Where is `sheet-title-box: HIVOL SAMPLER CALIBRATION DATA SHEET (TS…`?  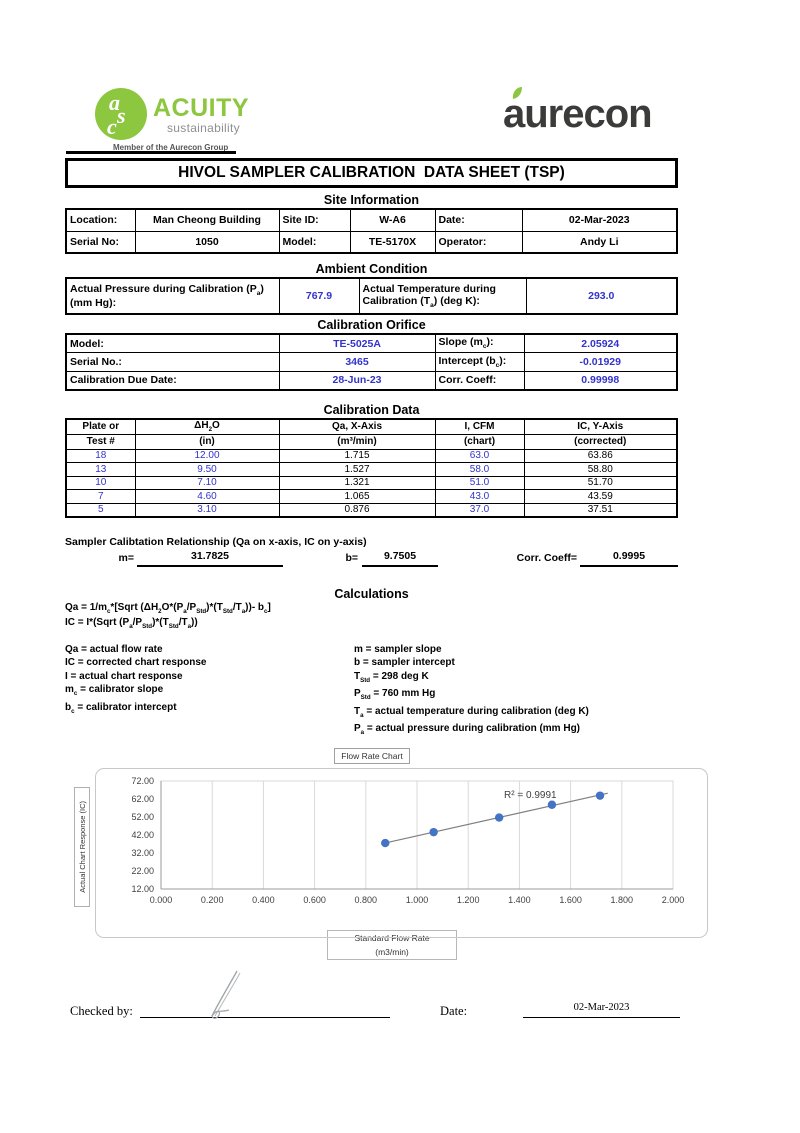
sheet-title-box: HIVOL SAMPLER CALIBRATION DATA SHEET (TS… is located at coordinates (371, 173).